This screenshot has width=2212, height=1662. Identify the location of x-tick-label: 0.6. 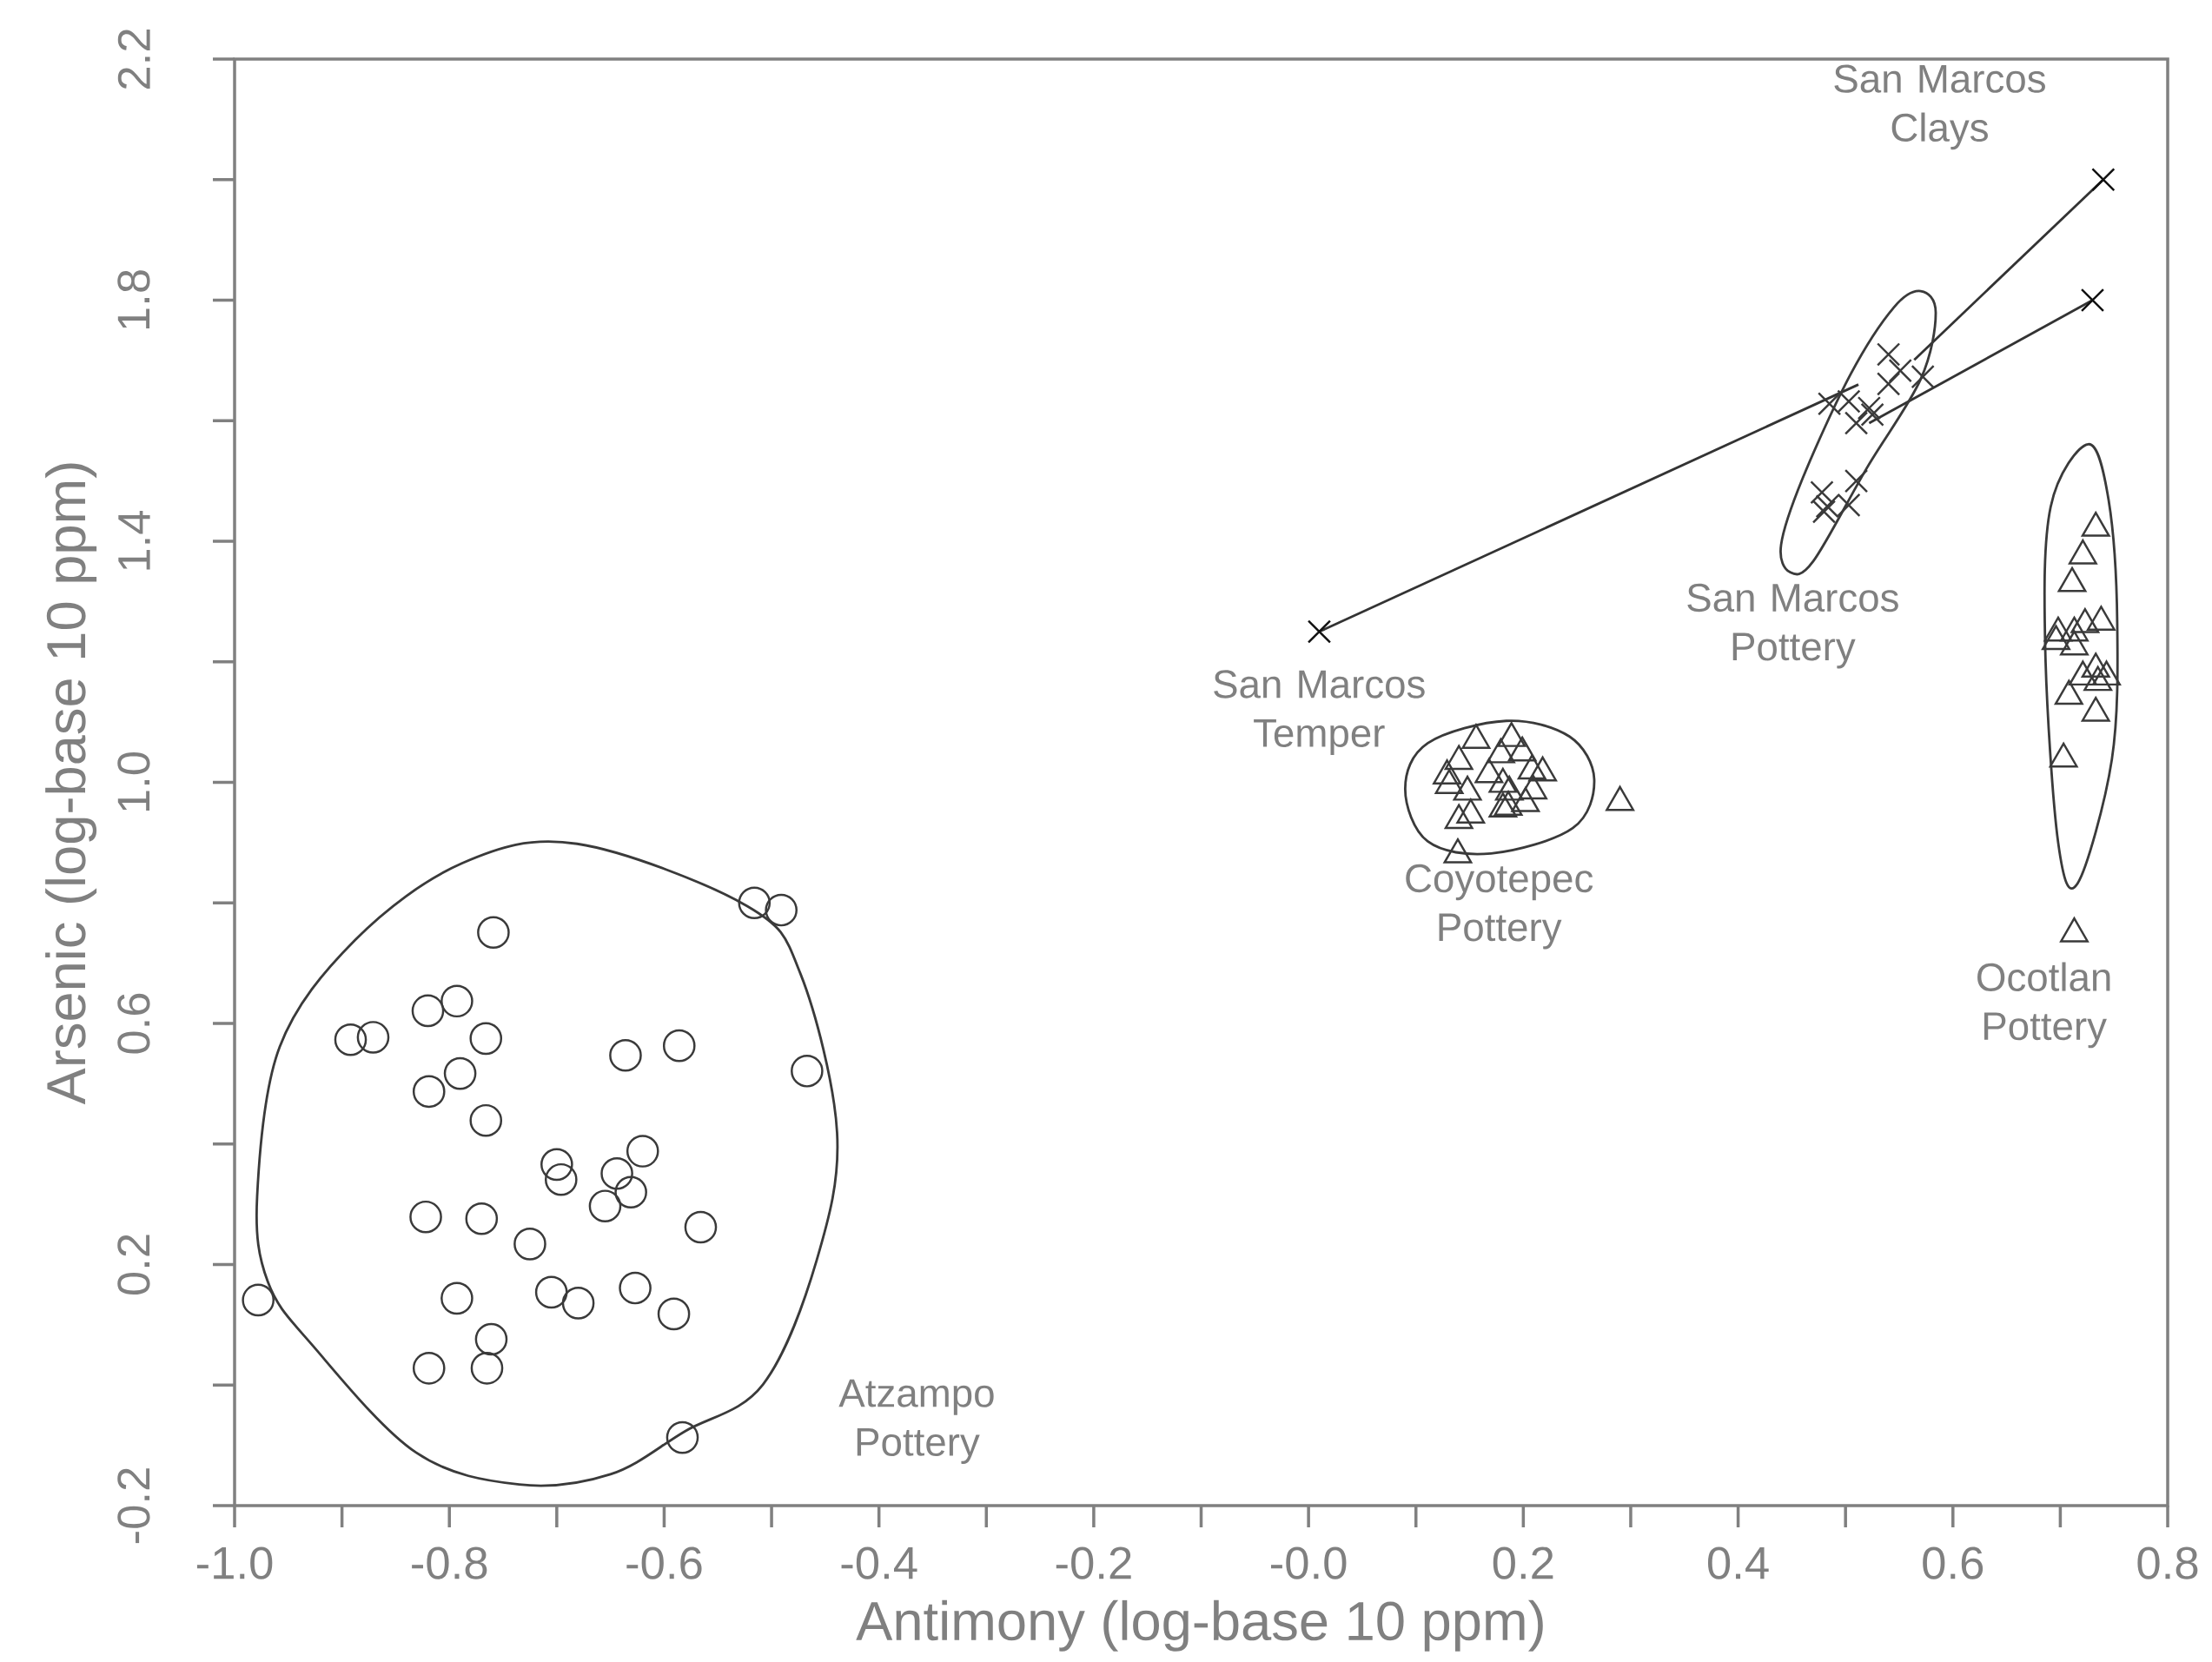
(1954, 1562).